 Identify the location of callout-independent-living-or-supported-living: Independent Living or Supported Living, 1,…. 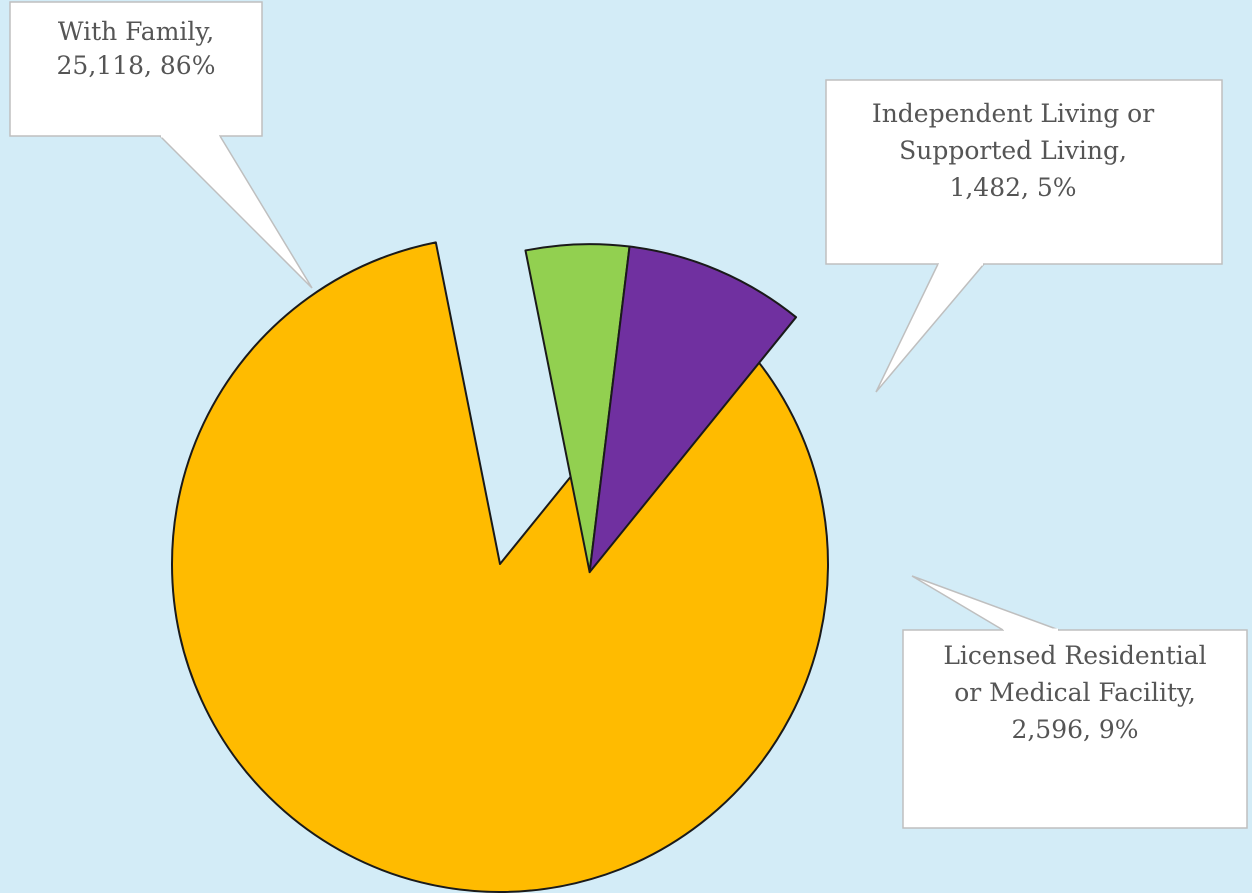
(1024, 236).